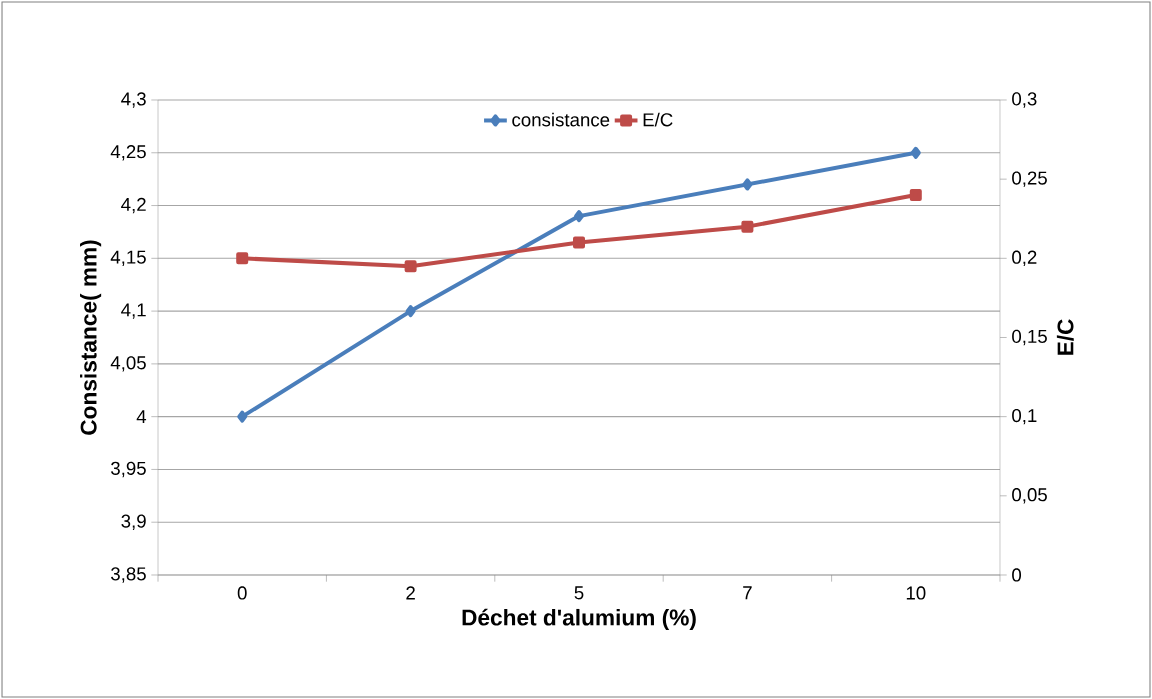 The width and height of the screenshot is (1152, 699). Describe the element at coordinates (1024, 258) in the screenshot. I see `y2-tick-label: 0,2` at that location.